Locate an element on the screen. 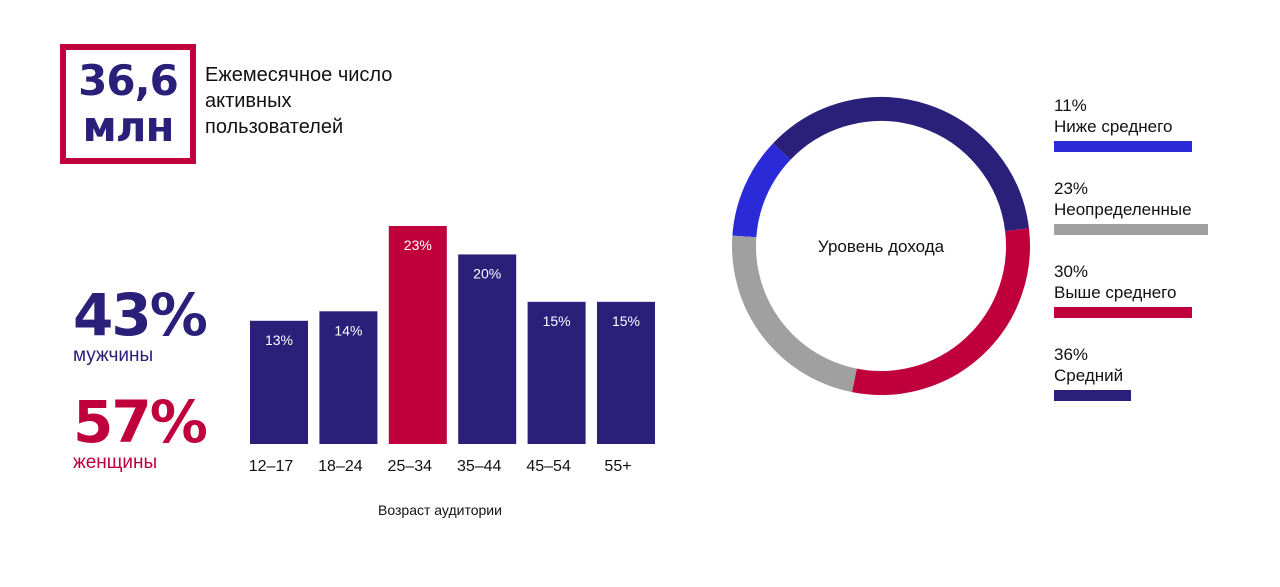 The image size is (1280, 587). legend-item: 11% Ниже среднего is located at coordinates (1139, 123).